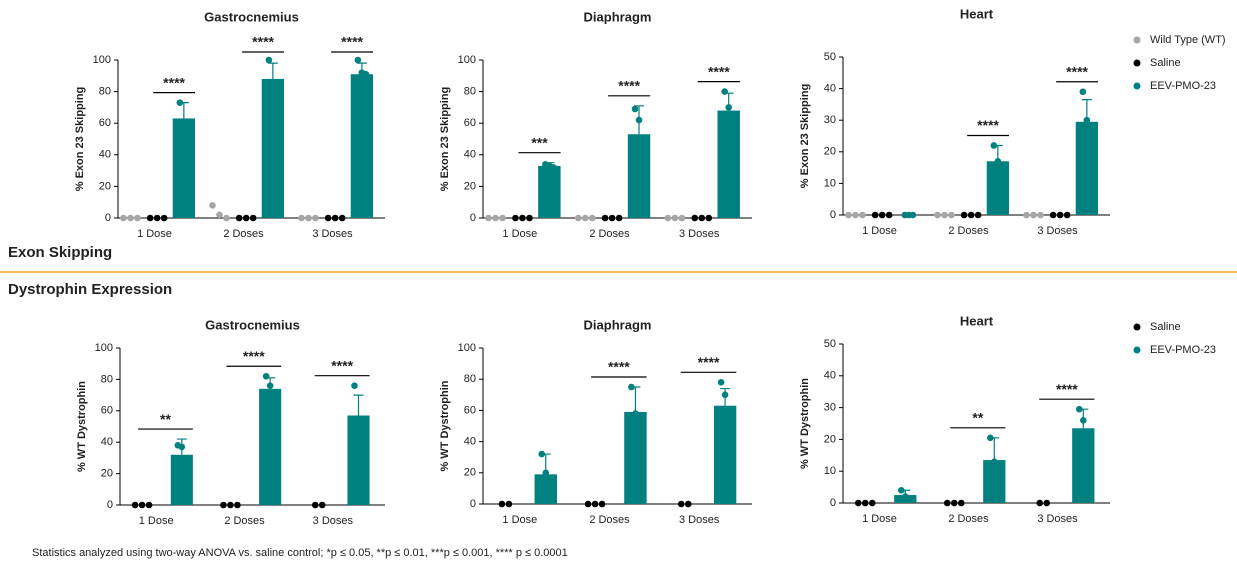 The width and height of the screenshot is (1237, 564). Describe the element at coordinates (618, 324) in the screenshot. I see `chart-title: Diaphragm` at that location.